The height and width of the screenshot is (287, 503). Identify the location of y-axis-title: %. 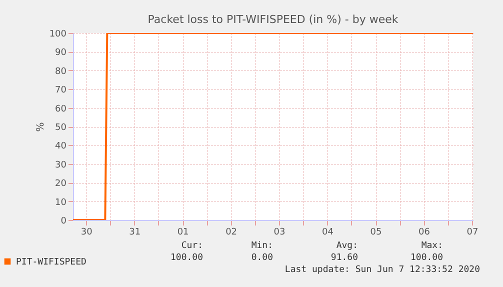
(40, 127).